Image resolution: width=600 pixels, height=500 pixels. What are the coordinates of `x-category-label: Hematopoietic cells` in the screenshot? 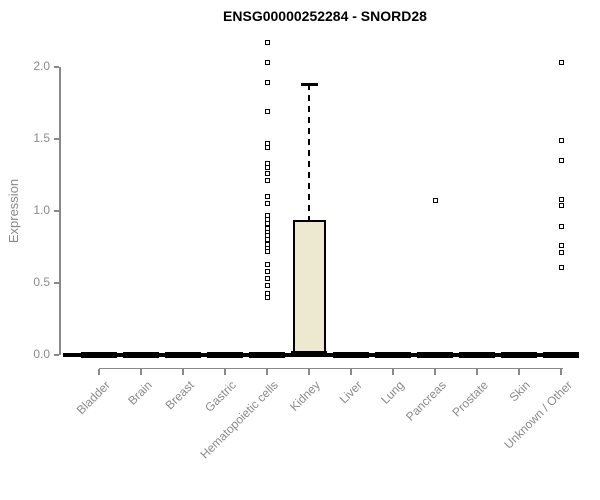 It's located at (239, 420).